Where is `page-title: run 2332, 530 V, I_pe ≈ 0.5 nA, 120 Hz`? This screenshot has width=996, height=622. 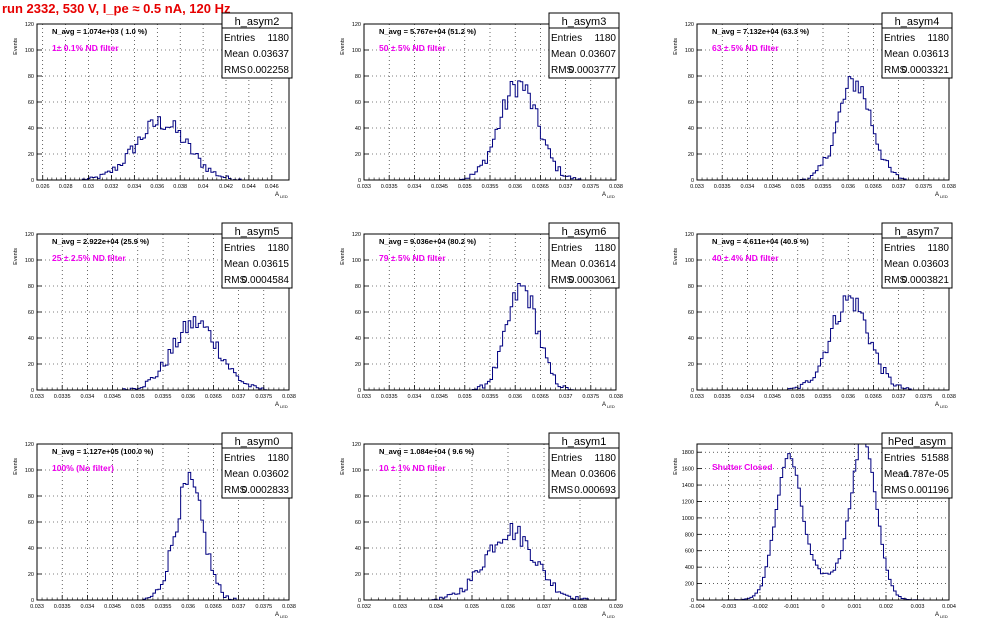
page-title: run 2332, 530 V, I_pe ≈ 0.5 nA, 120 Hz is located at coordinates (116, 8).